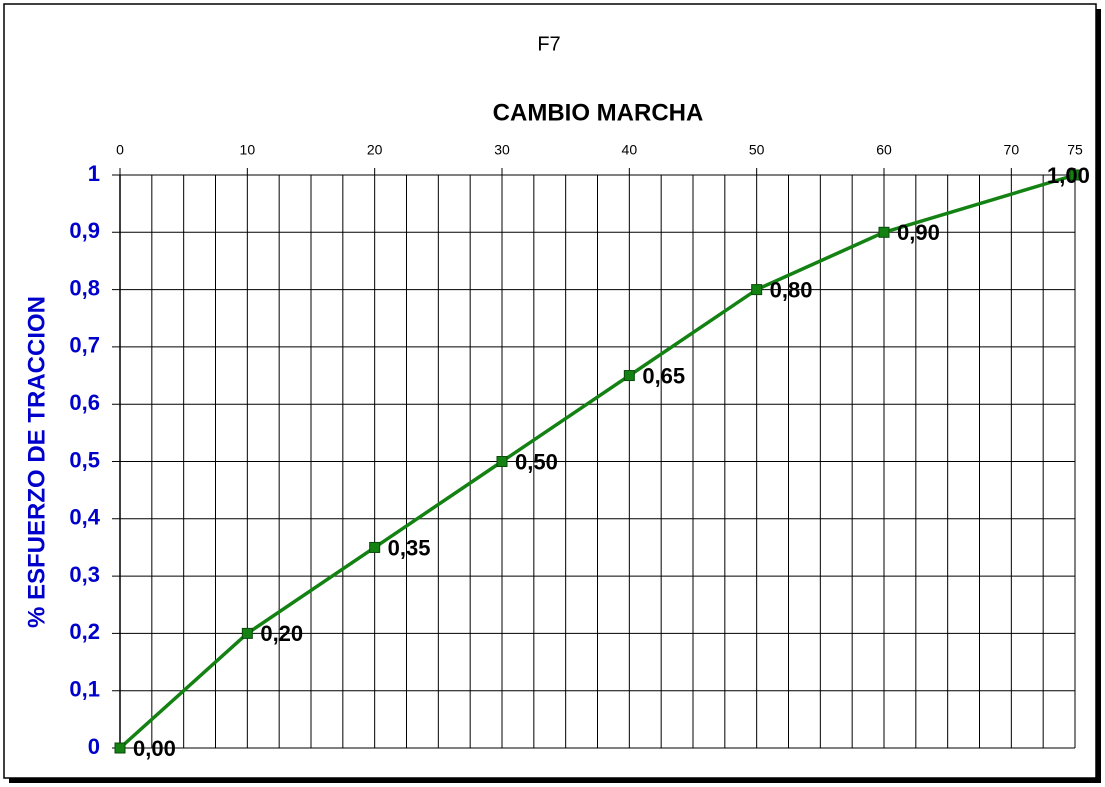  Describe the element at coordinates (598, 112) in the screenshot. I see `x-axis-title: CAMBIO MARCHA` at that location.